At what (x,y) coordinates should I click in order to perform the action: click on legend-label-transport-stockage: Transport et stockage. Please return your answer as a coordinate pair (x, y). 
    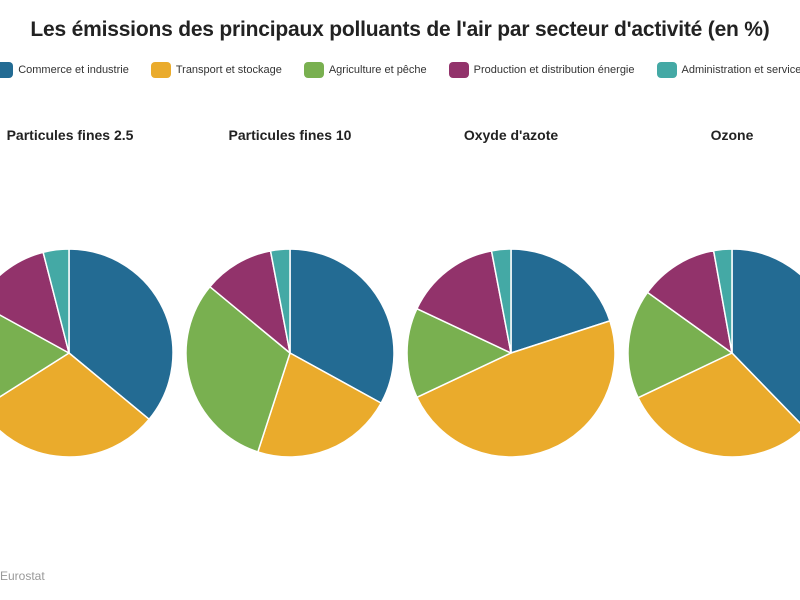
    Looking at the image, I should click on (228, 70).